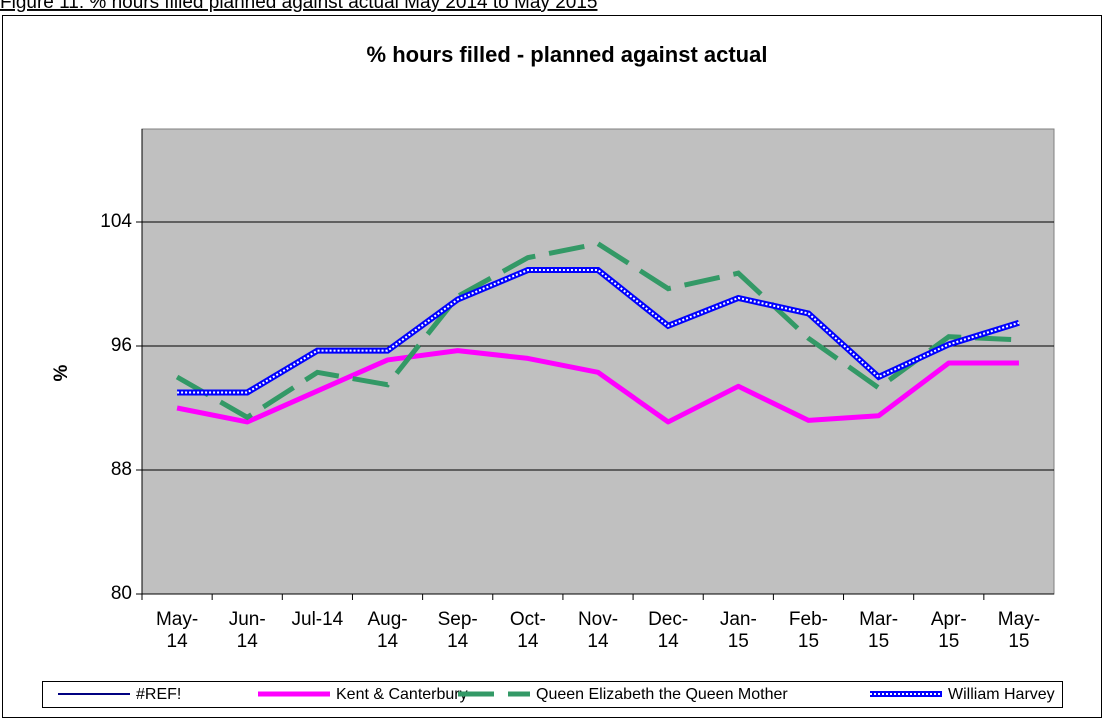  I want to click on x-tick-label: Mar-15, so click(878, 630).